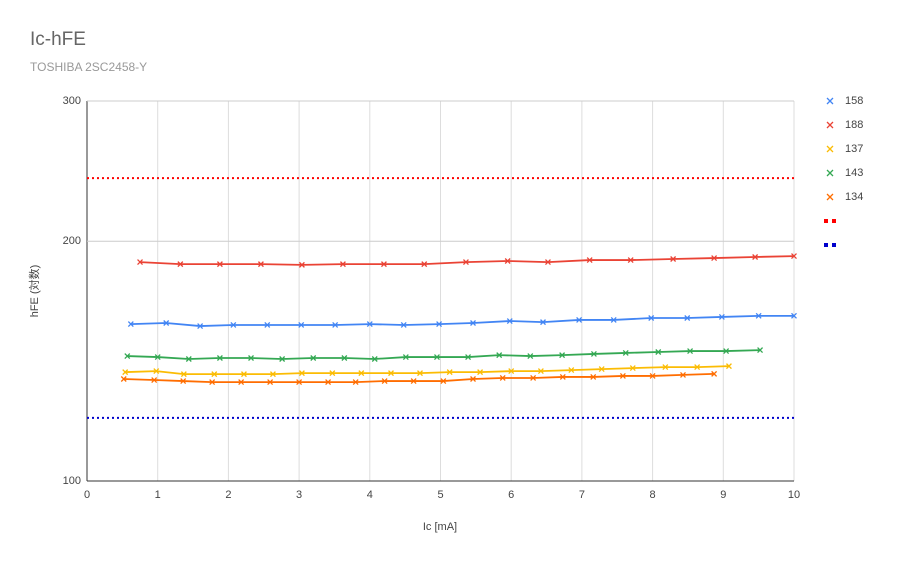 This screenshot has height=562, width=908. What do you see at coordinates (88, 67) in the screenshot?
I see `chart-subtitle: TOSHIBA 2SC2458-Y` at bounding box center [88, 67].